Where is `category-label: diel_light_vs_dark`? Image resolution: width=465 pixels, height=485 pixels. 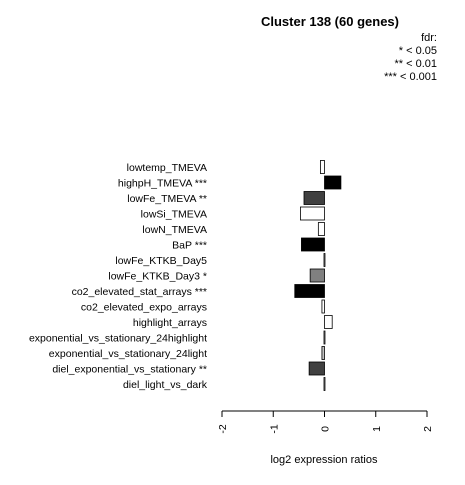 category-label: diel_light_vs_dark is located at coordinates (165, 385).